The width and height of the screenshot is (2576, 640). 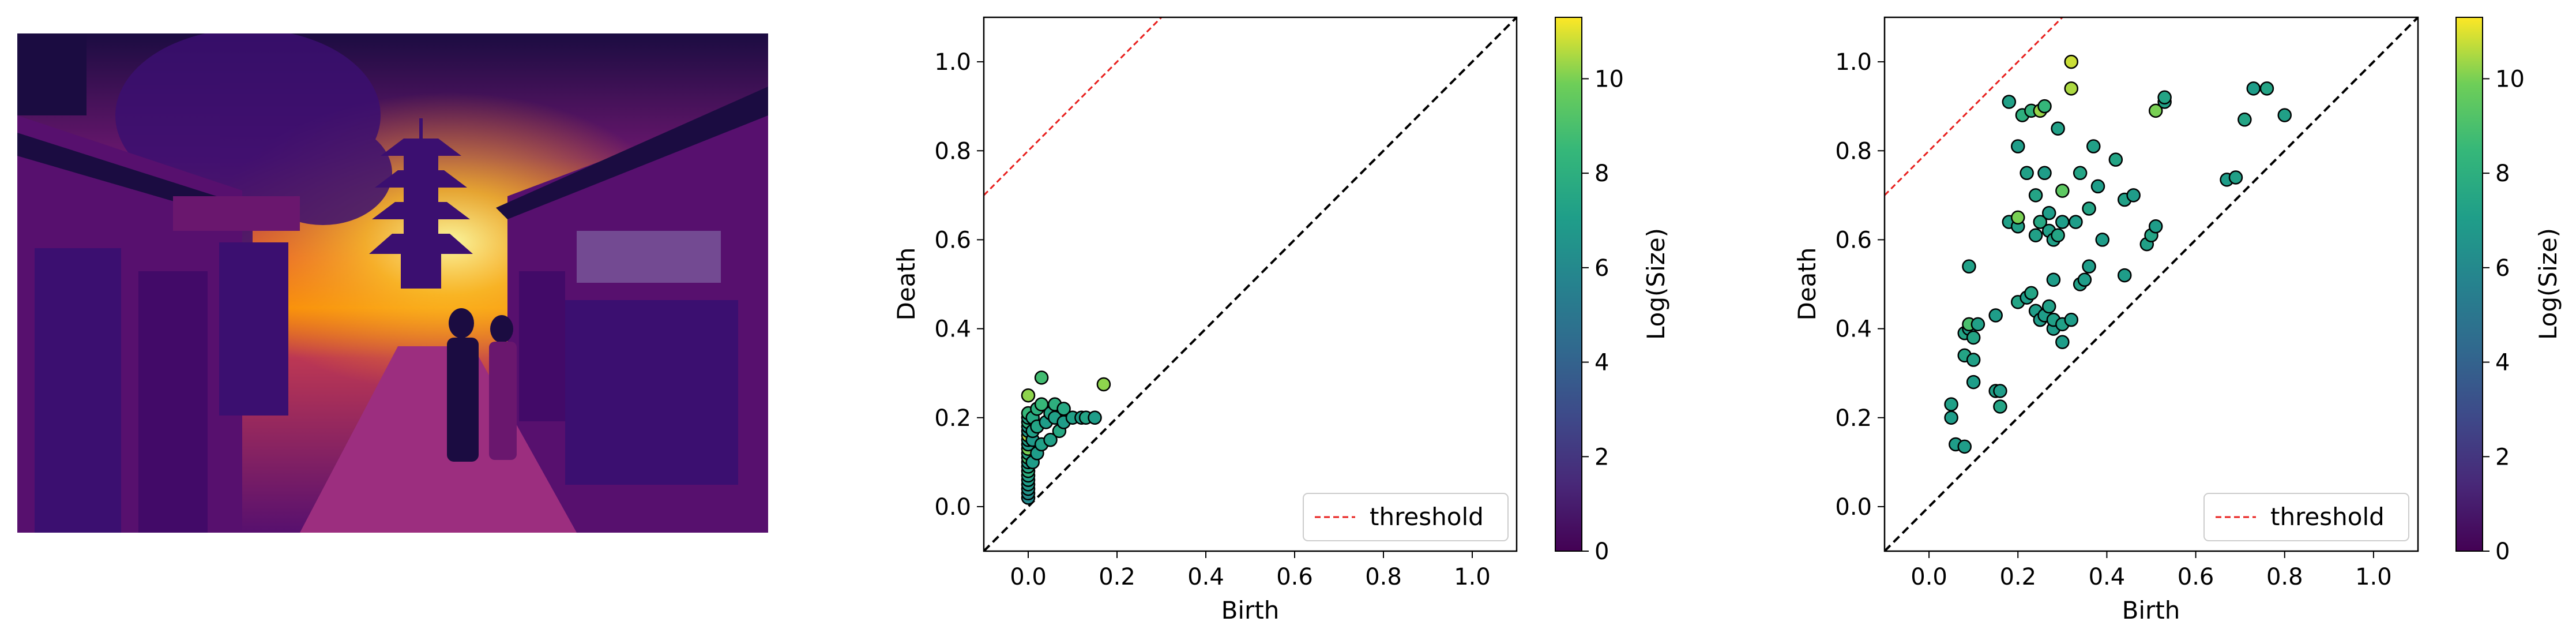 What do you see at coordinates (1117, 577) in the screenshot?
I see `x-tick-label: 0.2` at bounding box center [1117, 577].